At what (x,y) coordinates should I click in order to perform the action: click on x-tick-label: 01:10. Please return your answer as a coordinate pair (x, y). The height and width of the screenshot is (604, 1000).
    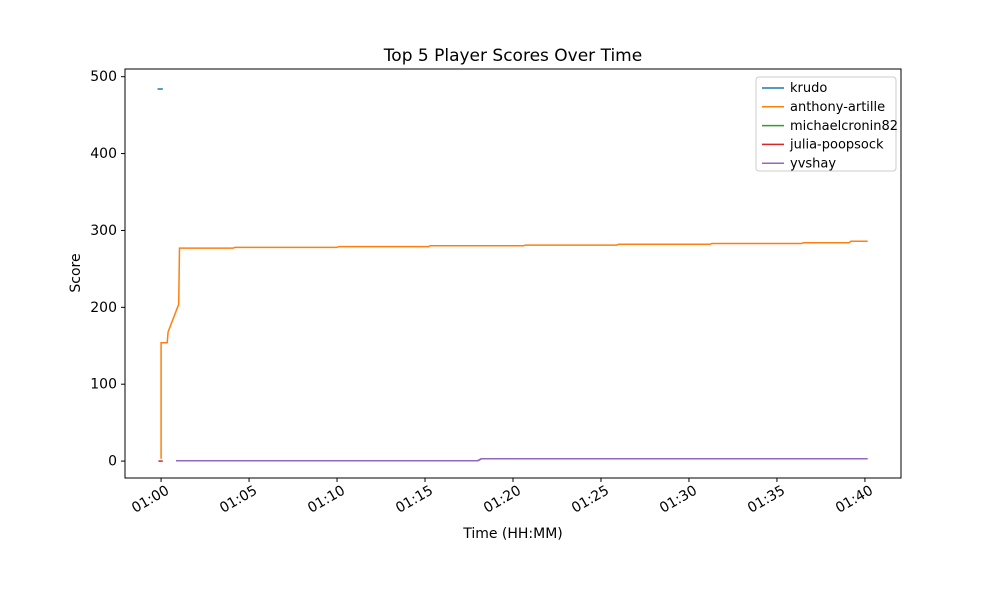
    Looking at the image, I should click on (326, 500).